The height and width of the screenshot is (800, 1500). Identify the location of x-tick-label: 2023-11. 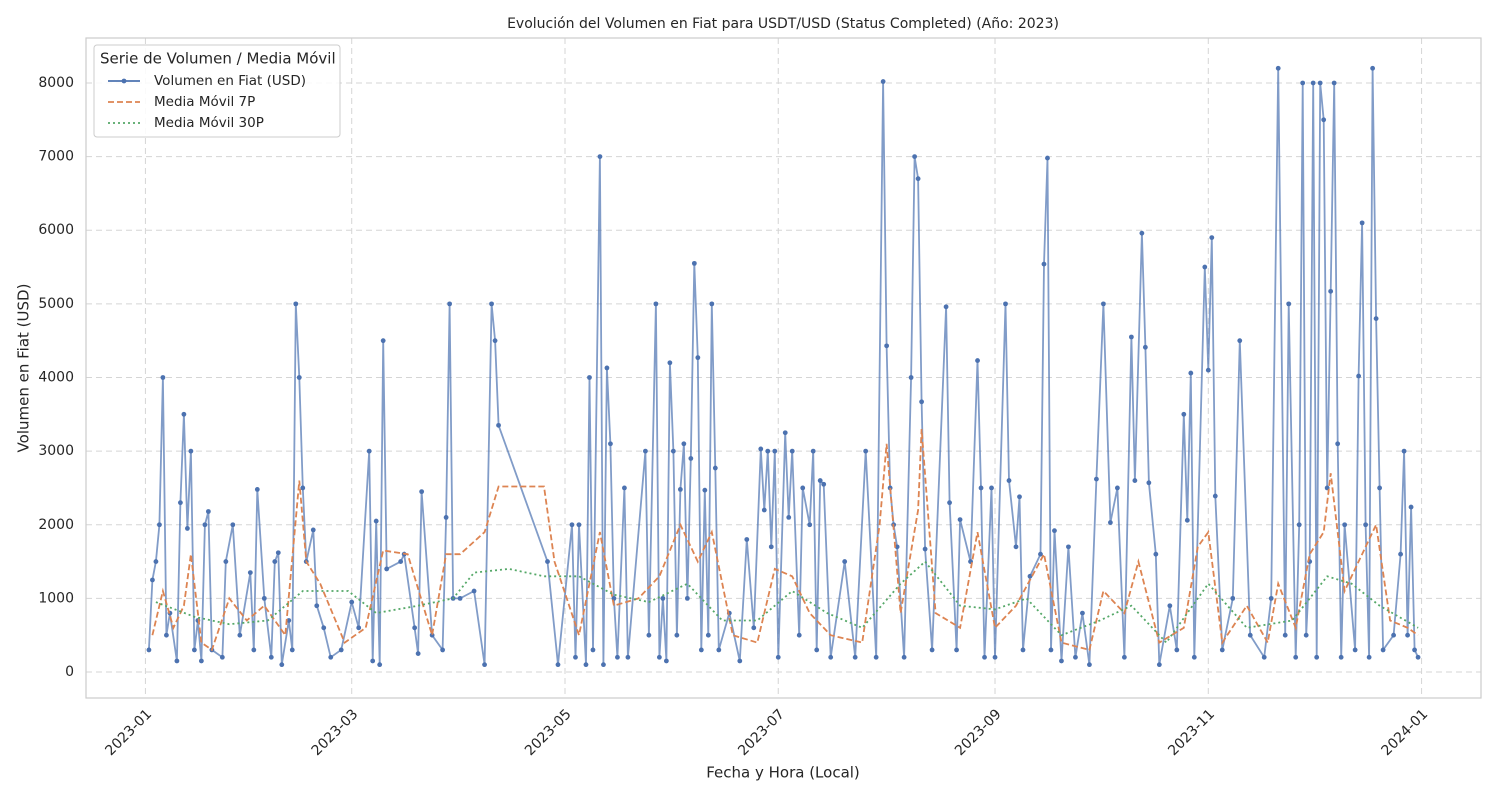
(1191, 732).